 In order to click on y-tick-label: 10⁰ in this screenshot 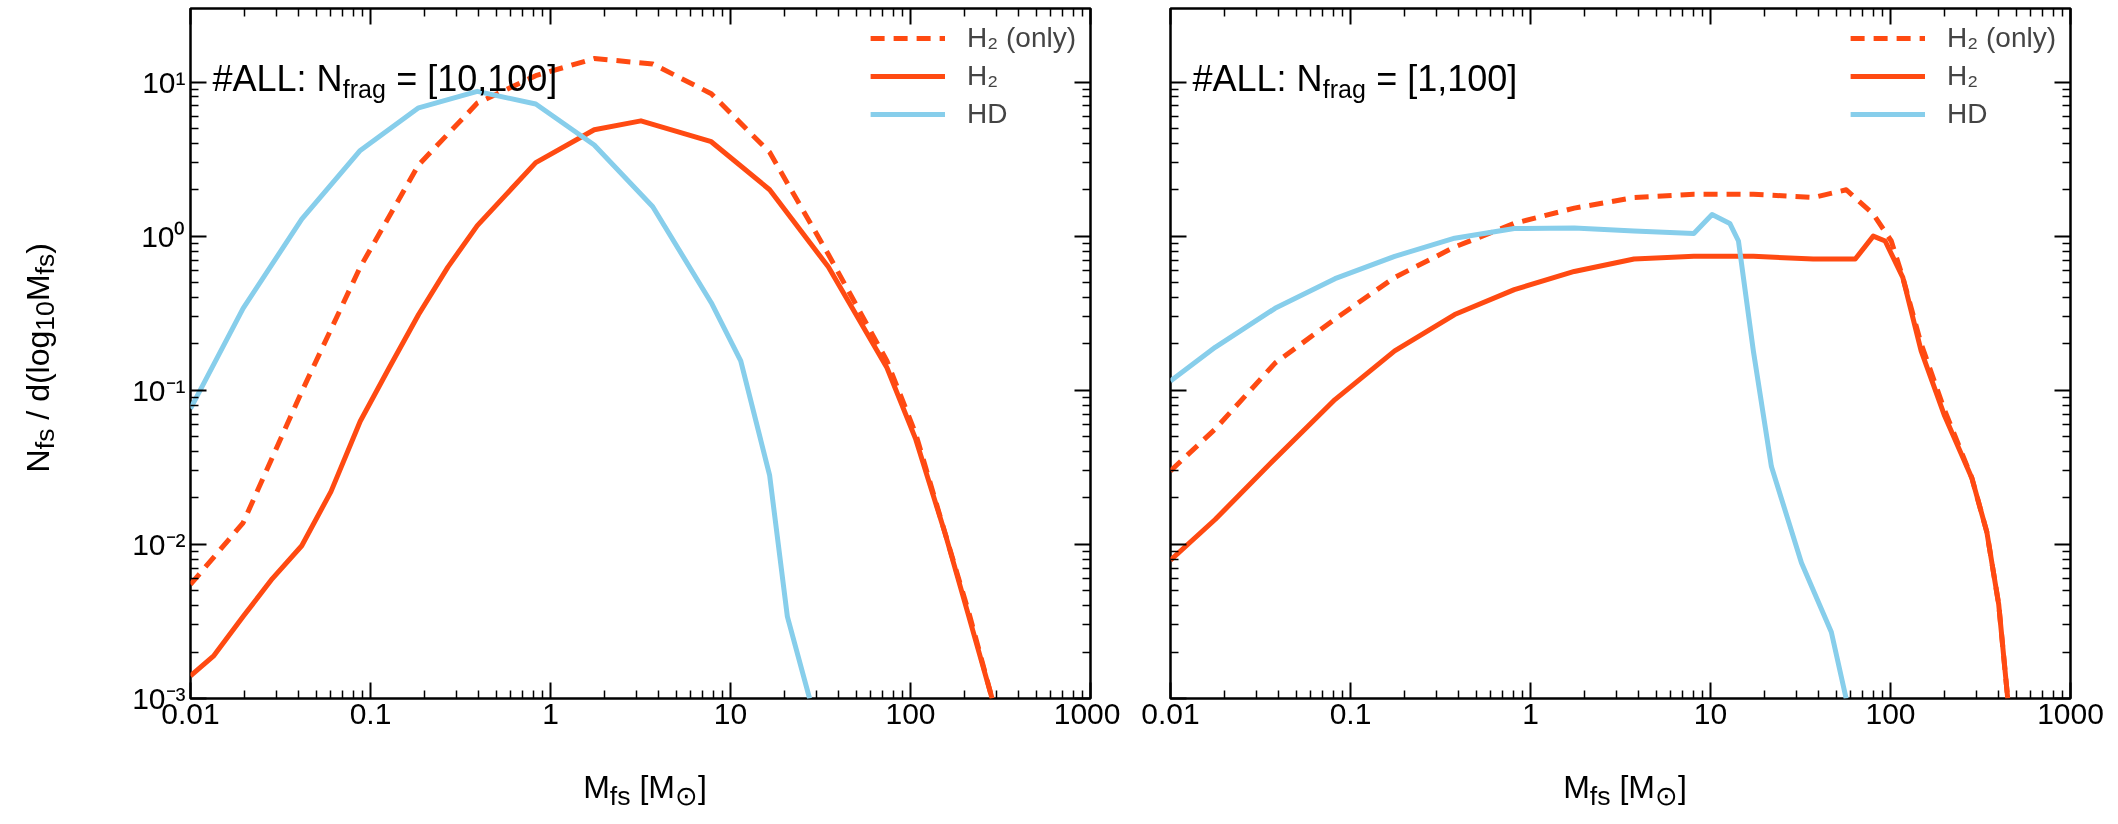, I will do `click(163, 236)`.